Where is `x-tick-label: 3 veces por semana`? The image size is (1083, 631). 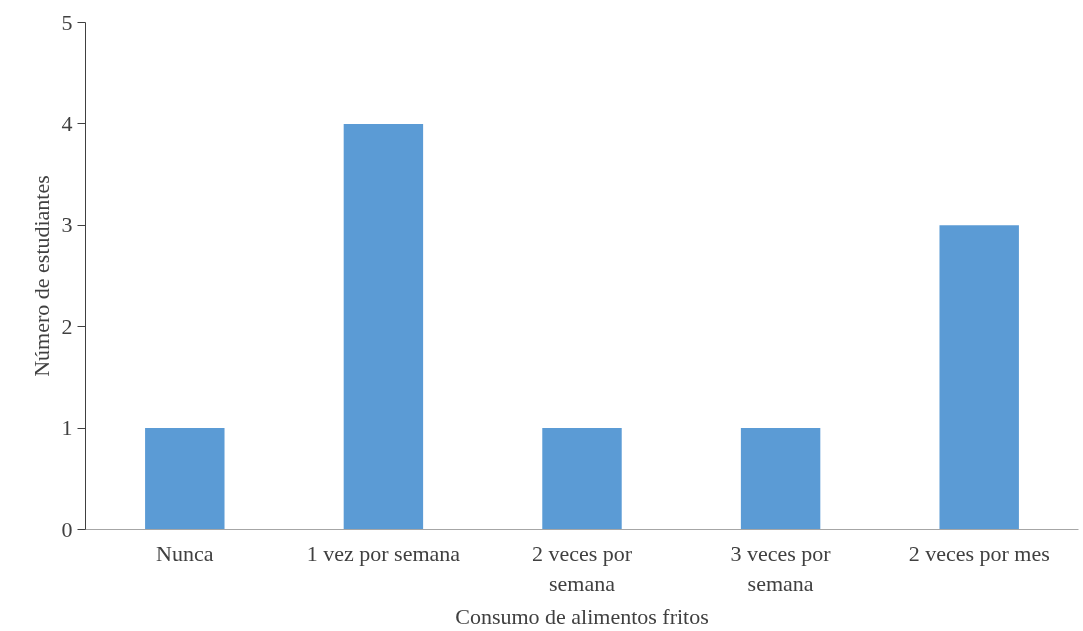
x-tick-label: 3 veces por semana is located at coordinates (781, 568).